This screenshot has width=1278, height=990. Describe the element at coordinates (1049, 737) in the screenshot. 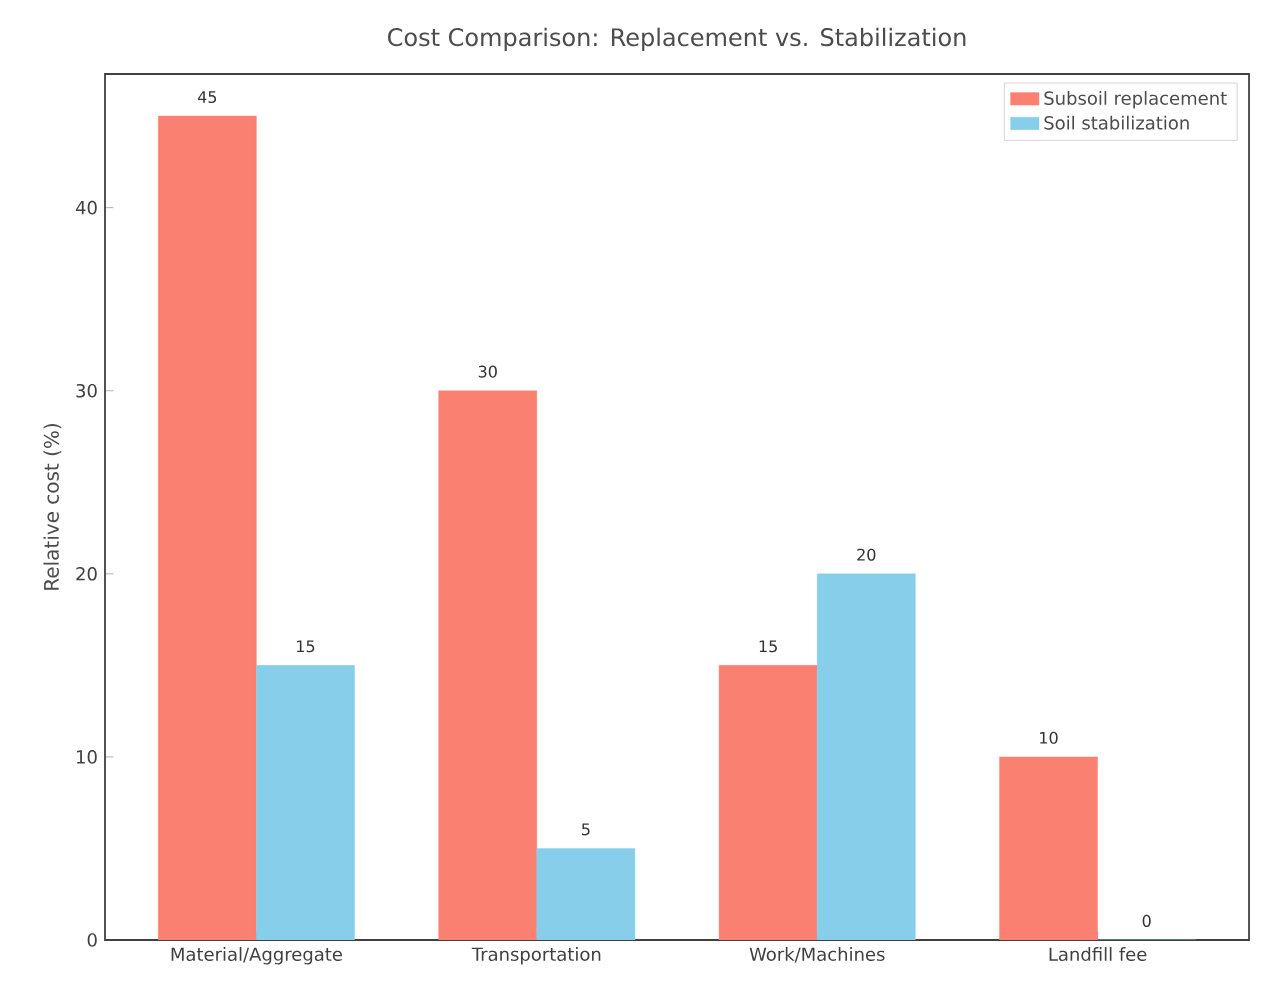

I see `data-label: 10` at that location.